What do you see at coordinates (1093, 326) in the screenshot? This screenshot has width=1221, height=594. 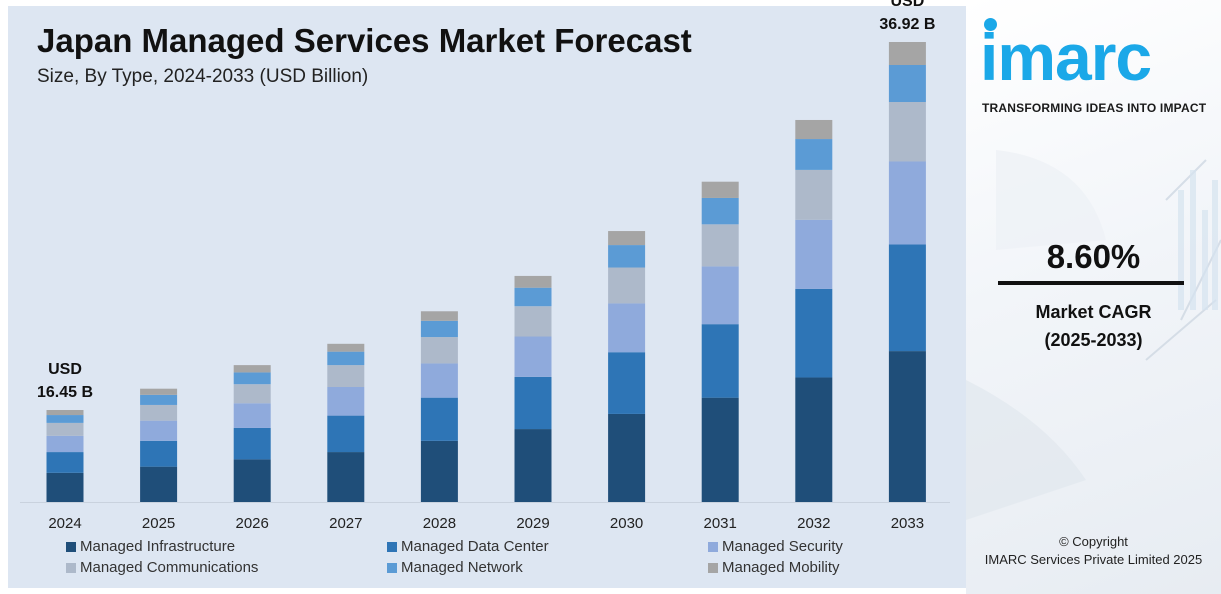 I see `cagr-label: Market CAGR (2025-2033)` at bounding box center [1093, 326].